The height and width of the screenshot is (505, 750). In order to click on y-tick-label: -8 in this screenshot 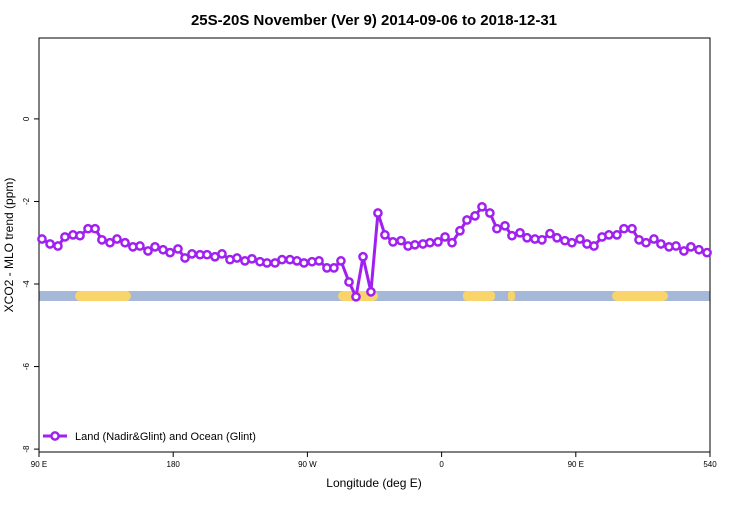, I will do `click(26, 449)`.